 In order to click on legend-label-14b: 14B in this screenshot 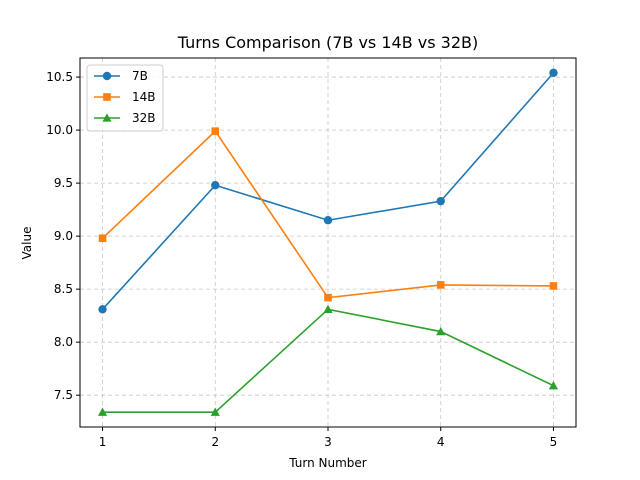, I will do `click(144, 97)`.